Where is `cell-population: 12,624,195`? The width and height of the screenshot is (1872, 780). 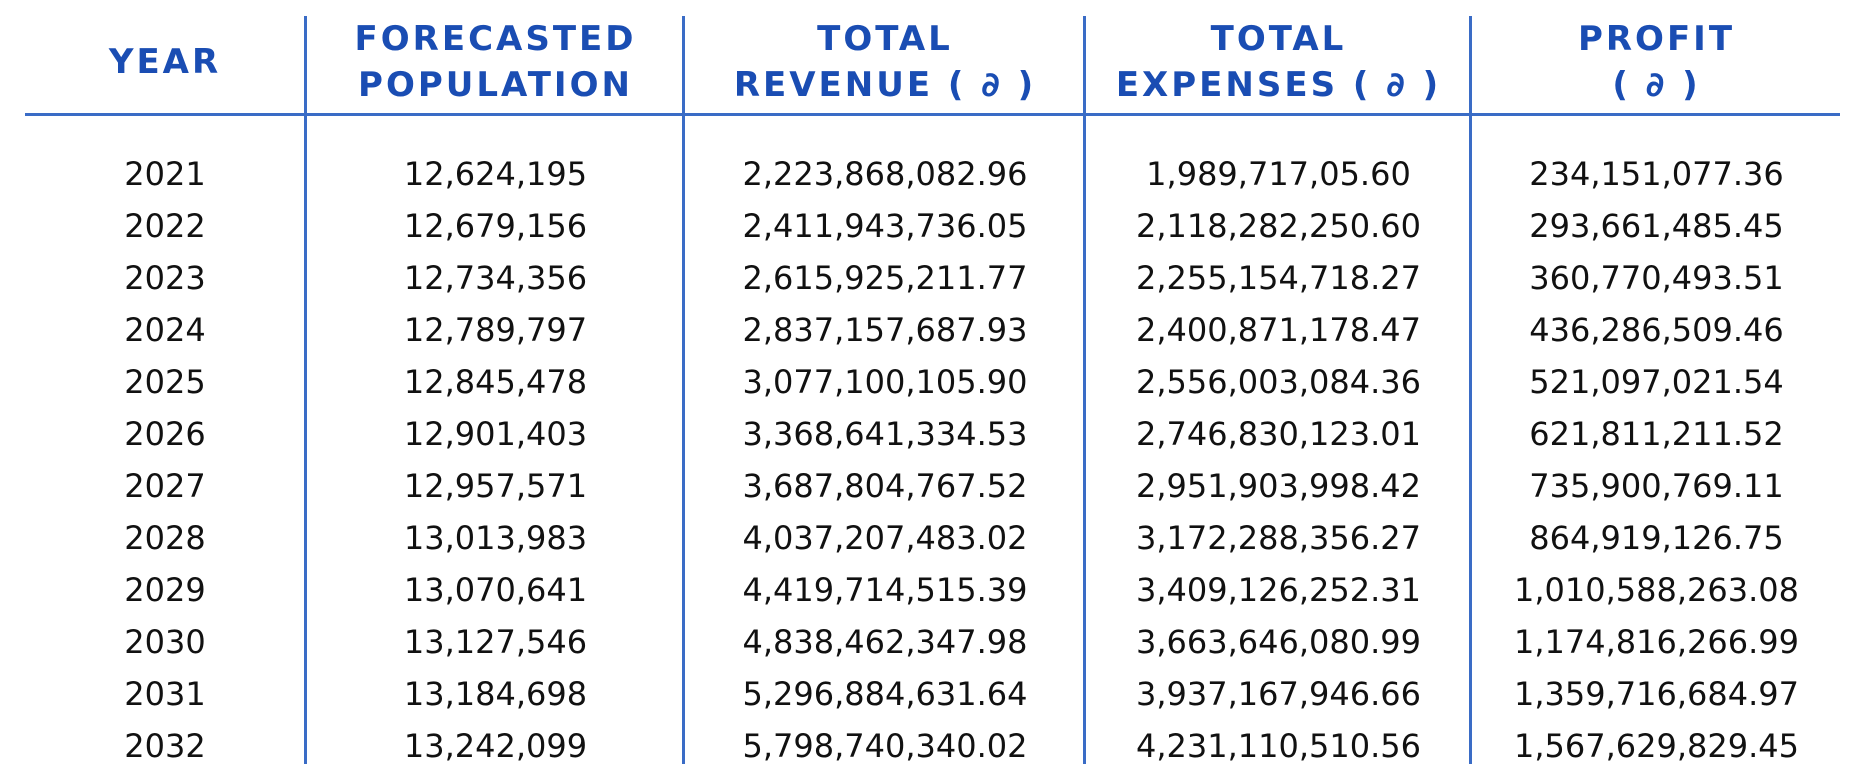
cell-population: 12,624,195 is located at coordinates (495, 174).